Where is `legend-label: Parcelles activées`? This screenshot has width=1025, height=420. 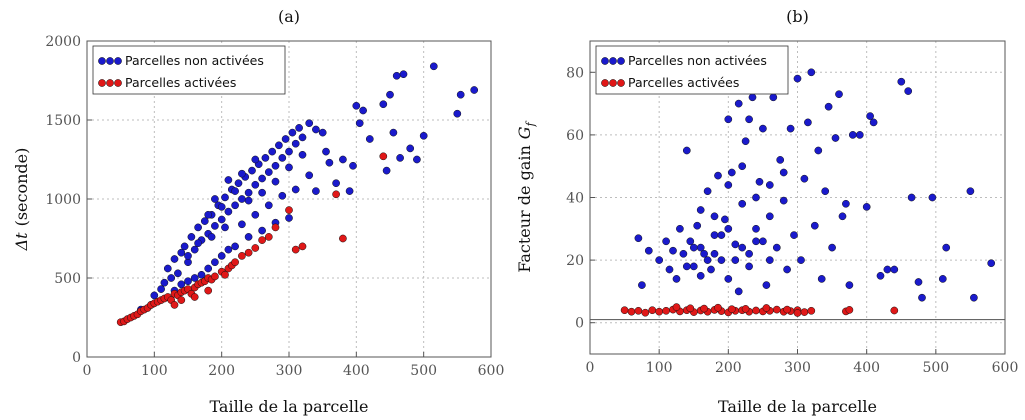 legend-label: Parcelles activées is located at coordinates (180, 82).